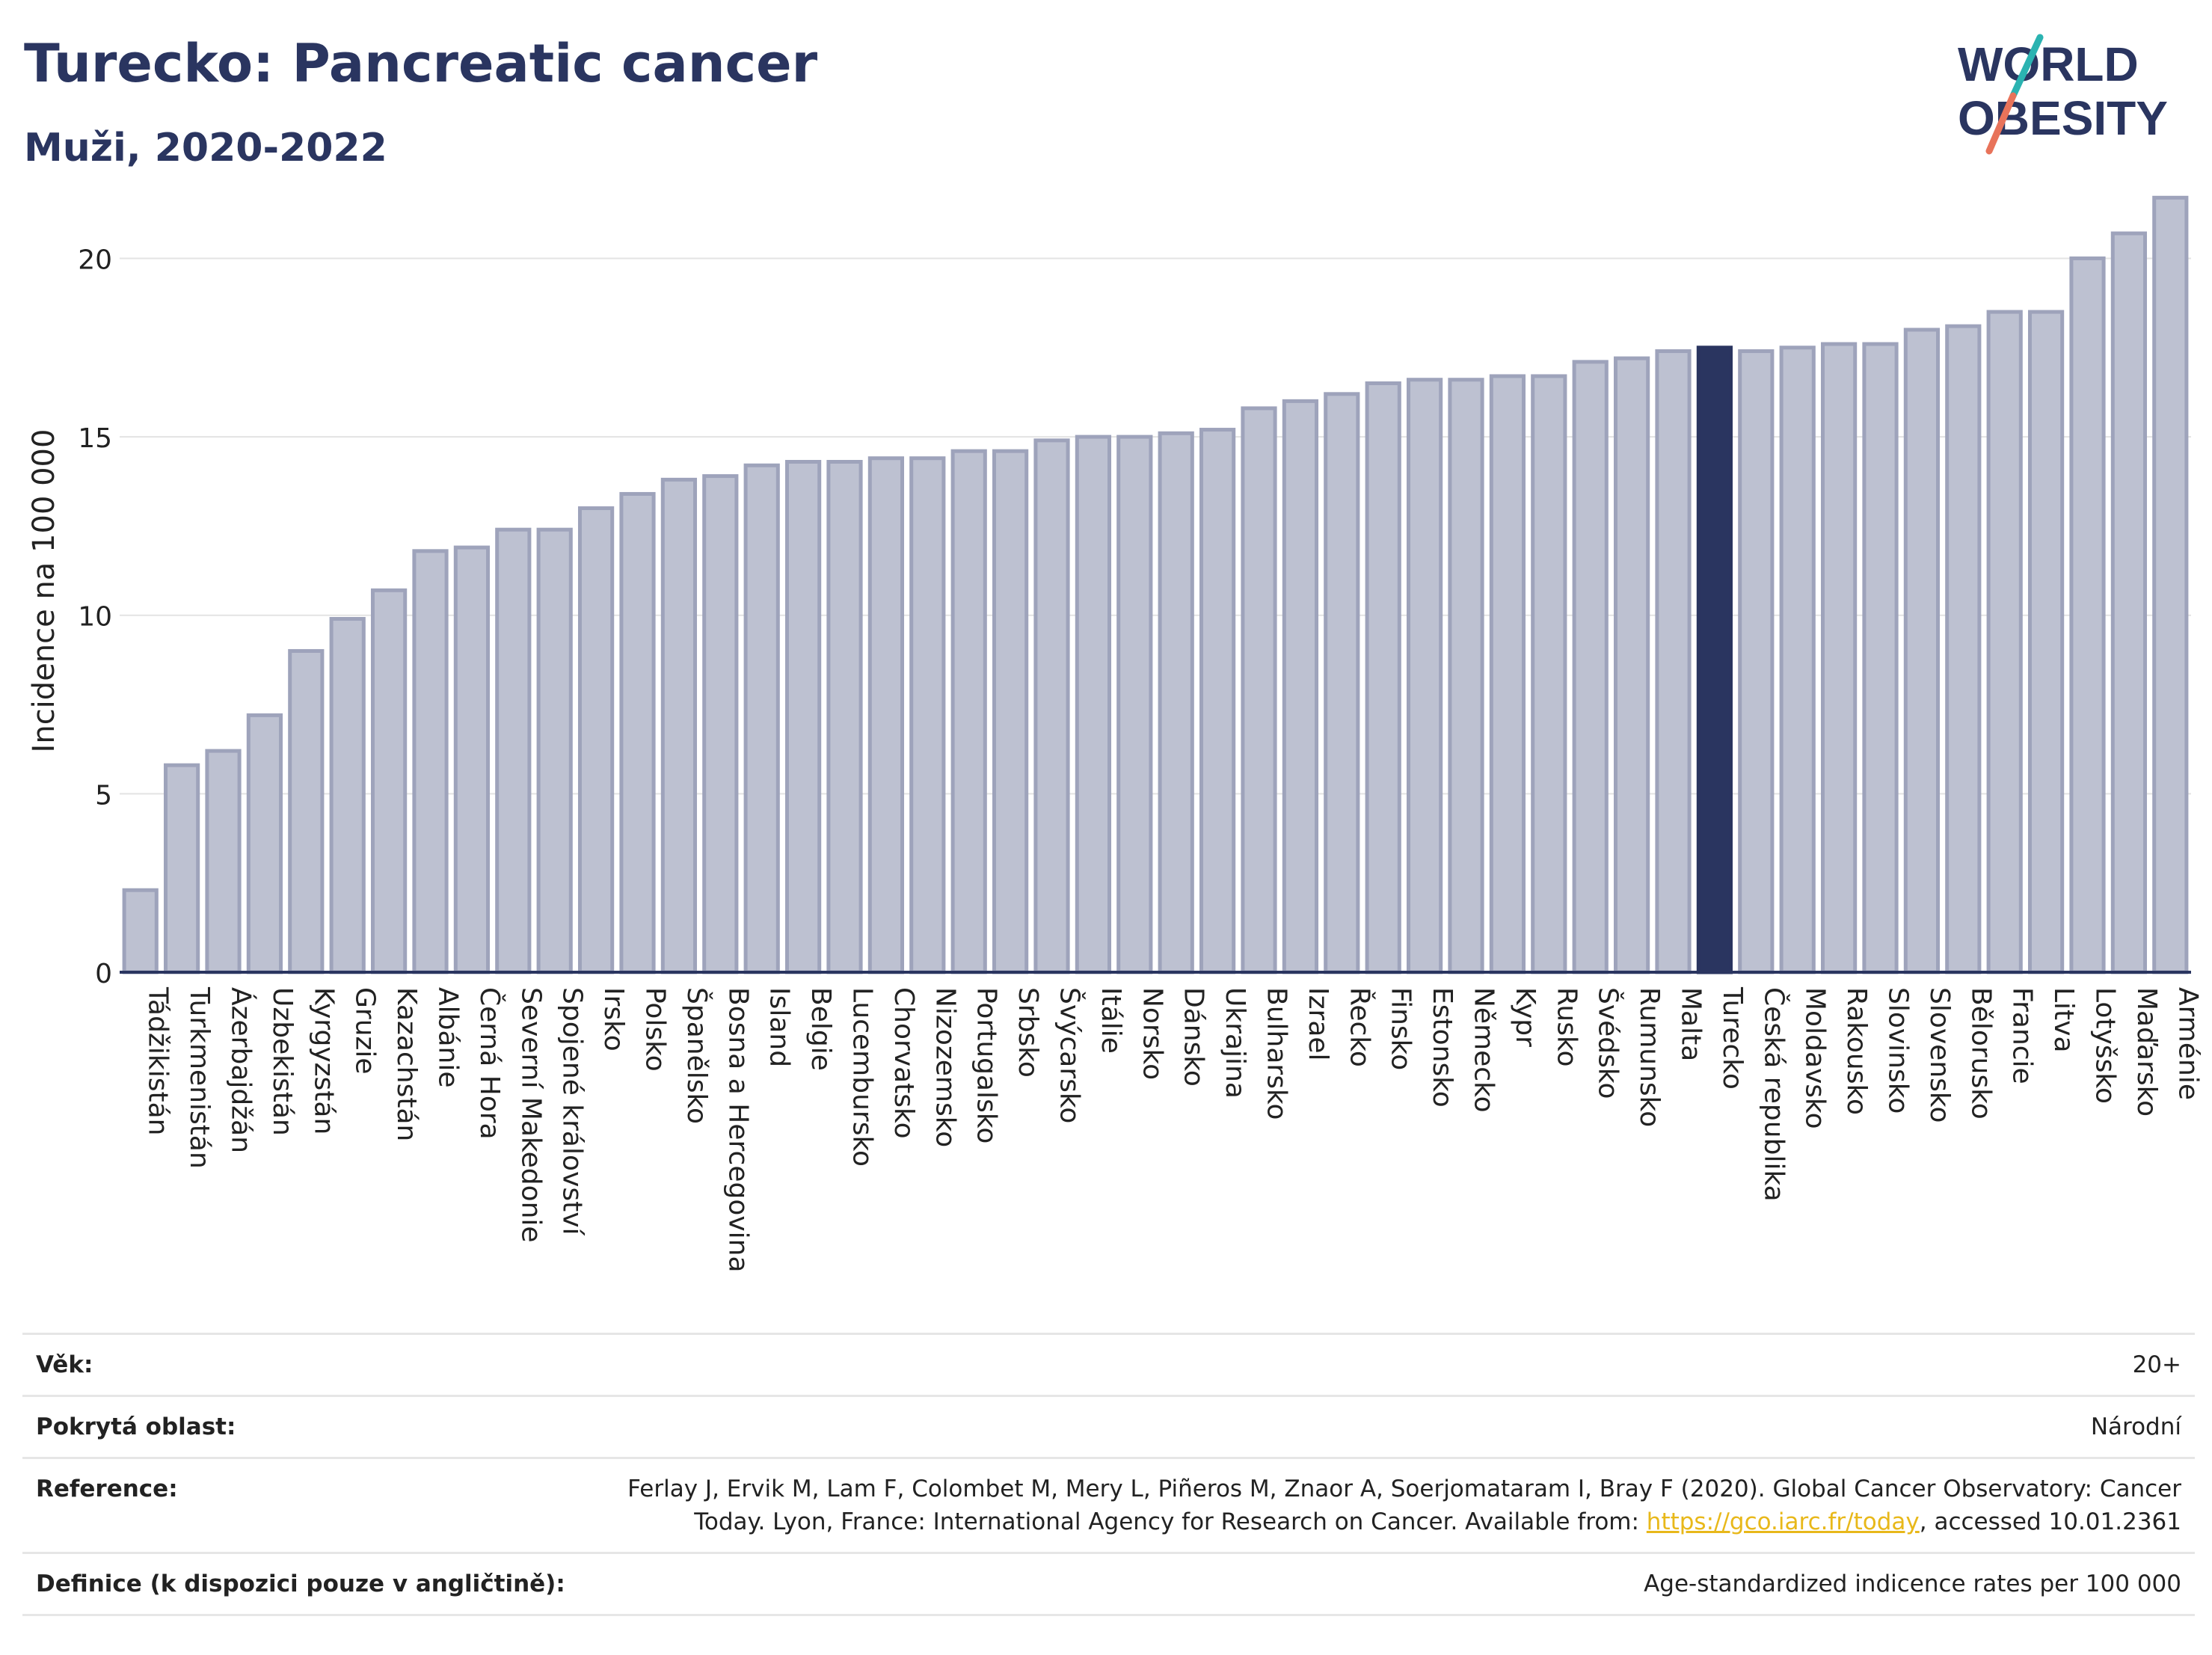  What do you see at coordinates (945, 1067) in the screenshot?
I see `x-tick-label: Nizozemsko` at bounding box center [945, 1067].